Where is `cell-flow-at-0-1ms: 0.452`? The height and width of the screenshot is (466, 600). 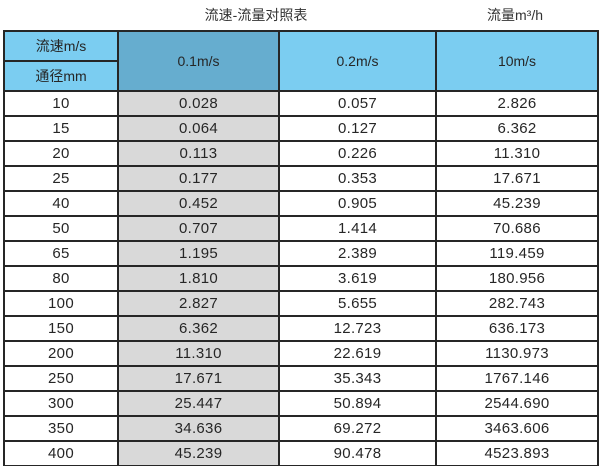
cell-flow-at-0-1ms: 0.452 is located at coordinates (198, 203).